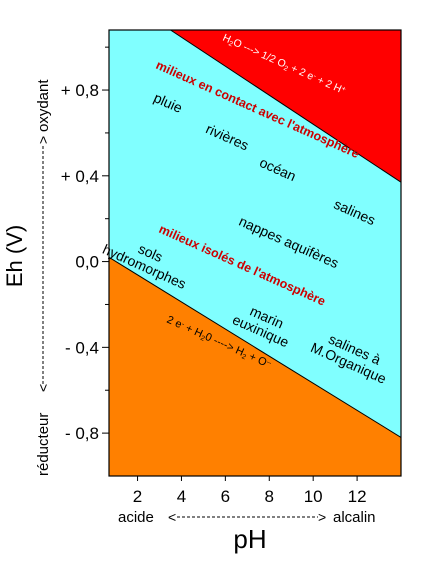 The width and height of the screenshot is (426, 564). What do you see at coordinates (82, 347) in the screenshot?
I see `y-tick-label: - 0,4` at bounding box center [82, 347].